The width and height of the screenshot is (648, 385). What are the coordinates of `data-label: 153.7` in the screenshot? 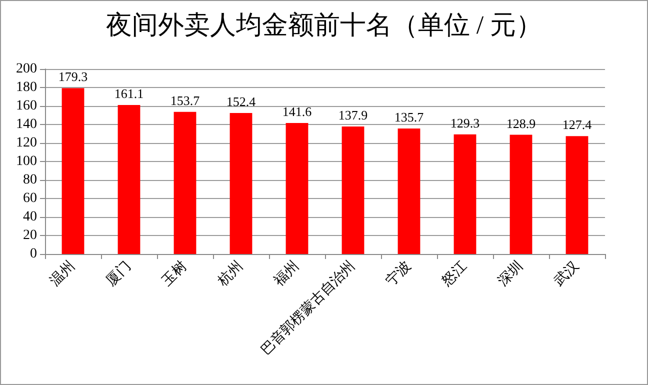 It's located at (185, 100).